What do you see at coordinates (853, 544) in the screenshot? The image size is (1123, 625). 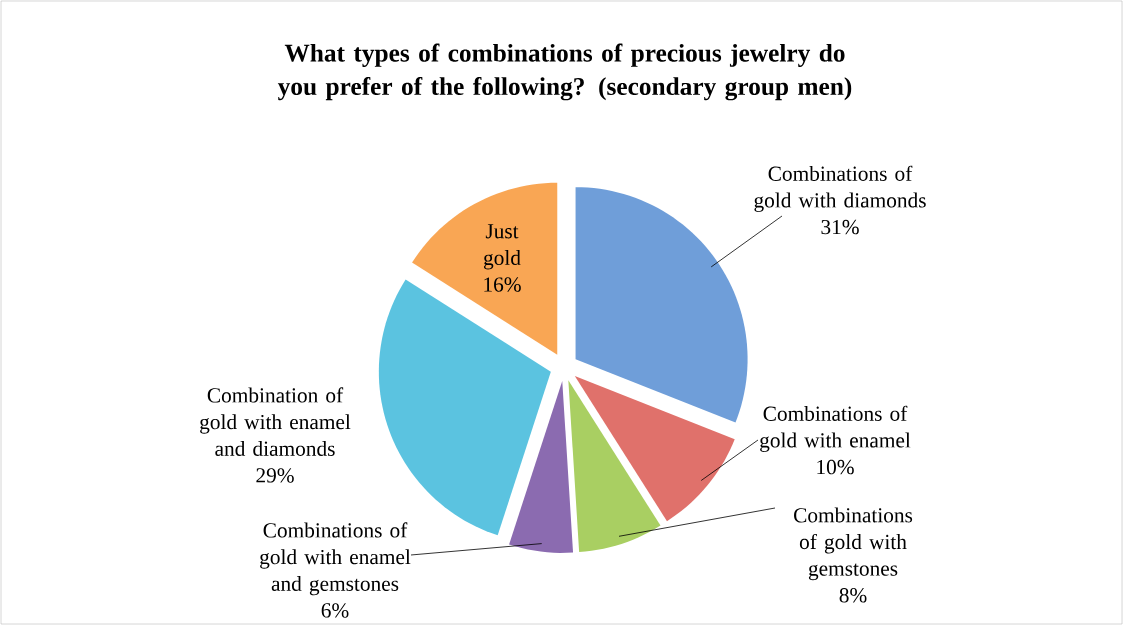 I see `slice-label: Combinations of gold with gemstones` at bounding box center [853, 544].